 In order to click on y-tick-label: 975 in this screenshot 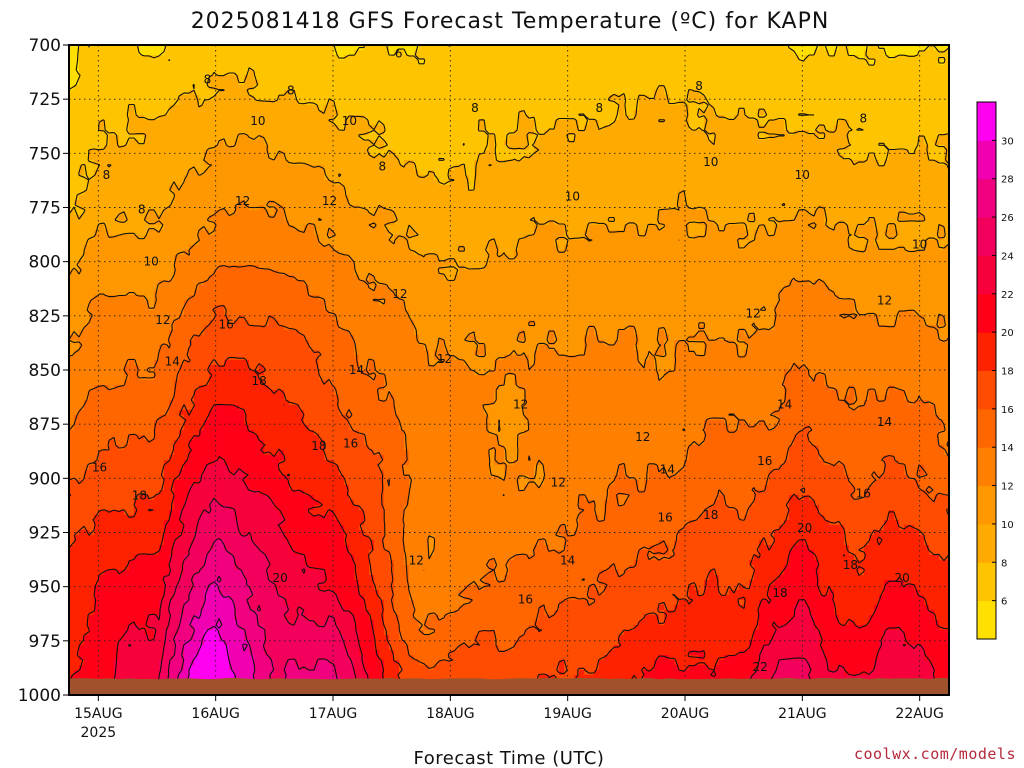, I will do `click(45, 642)`.